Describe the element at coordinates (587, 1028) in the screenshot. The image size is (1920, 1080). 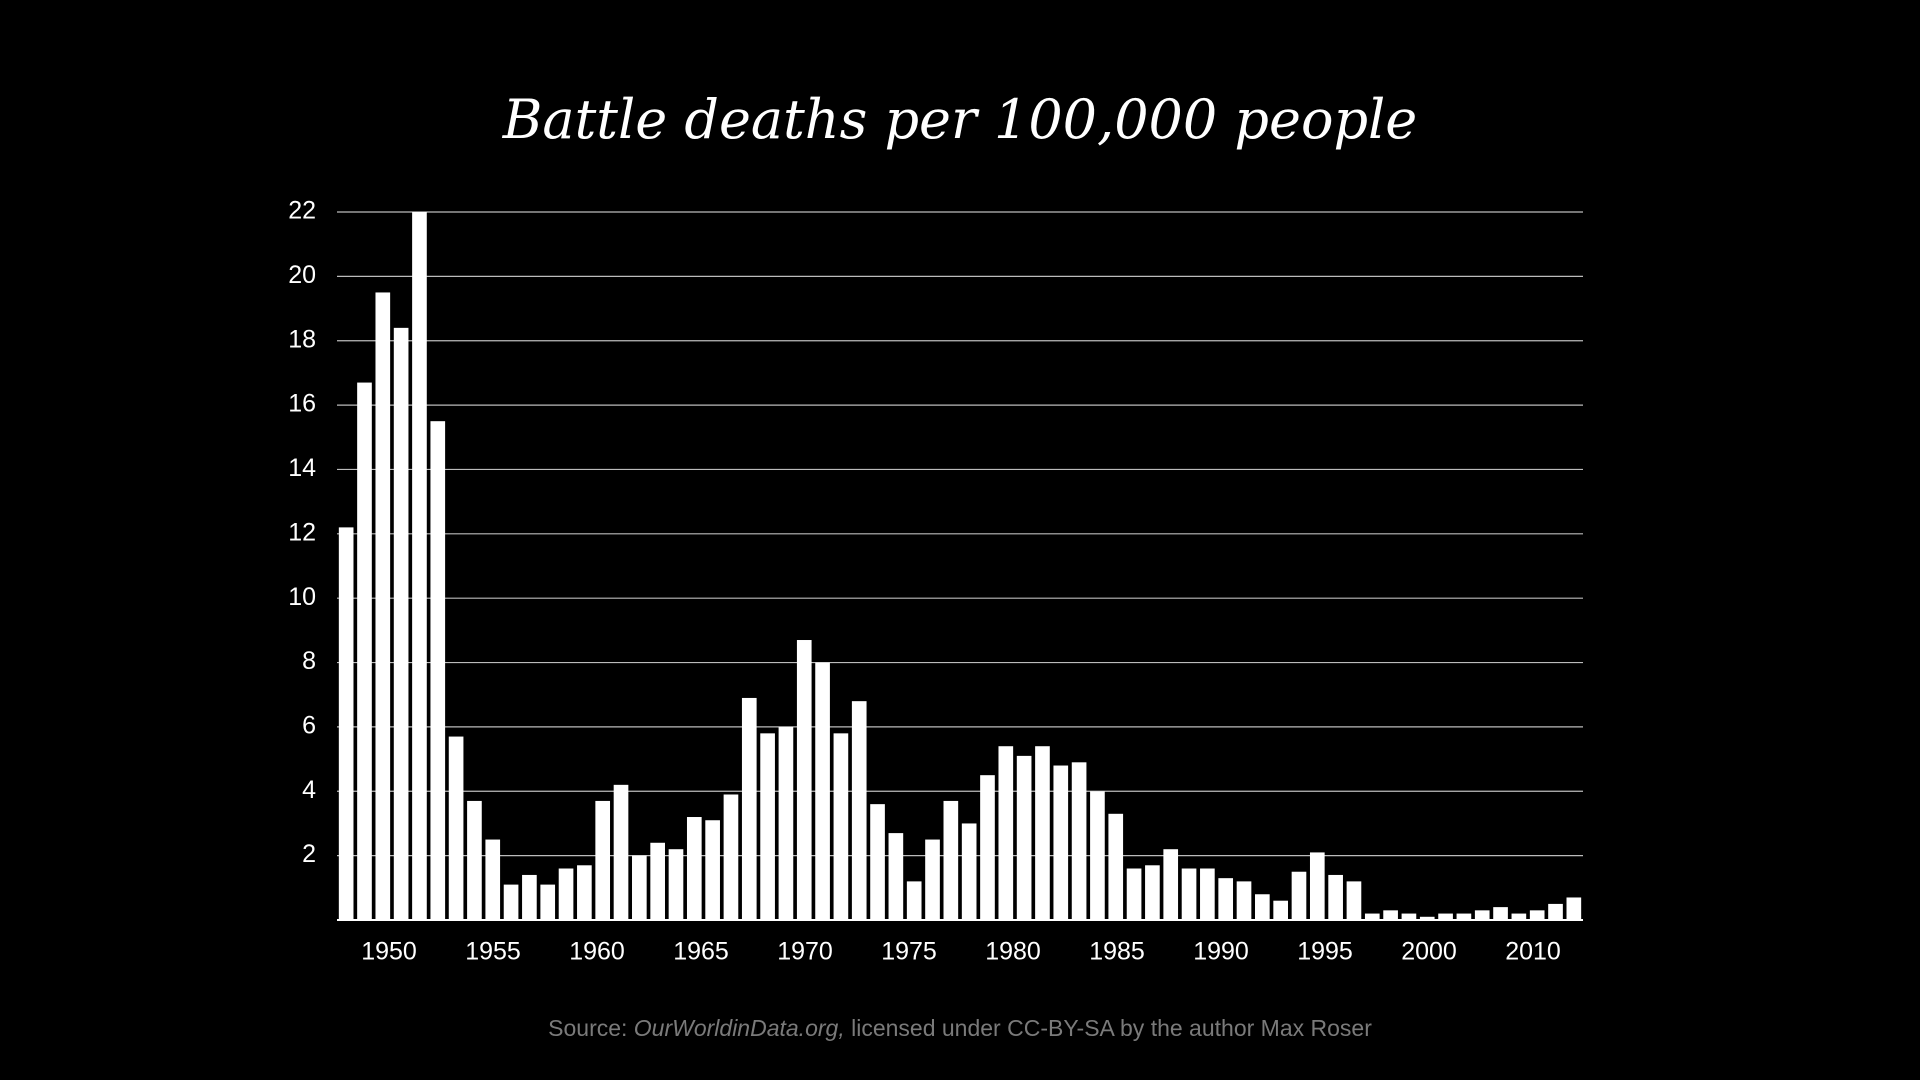
I see `source-prefix: Source:` at that location.